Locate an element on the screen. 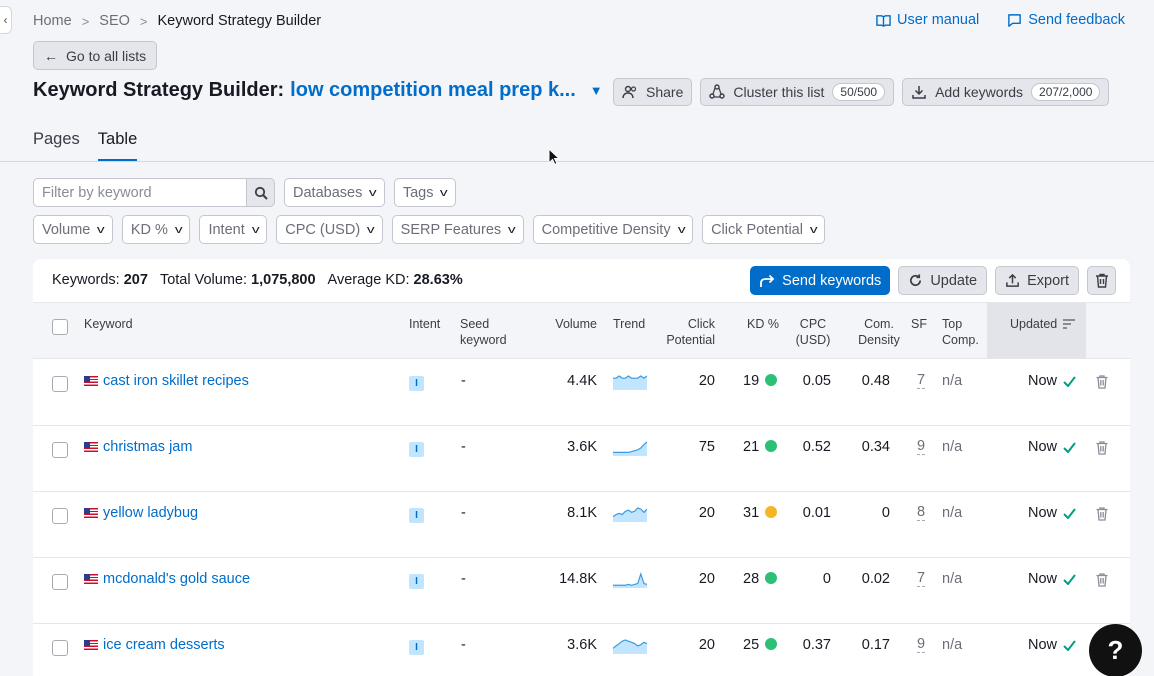  delete-list-button is located at coordinates (1101, 280).